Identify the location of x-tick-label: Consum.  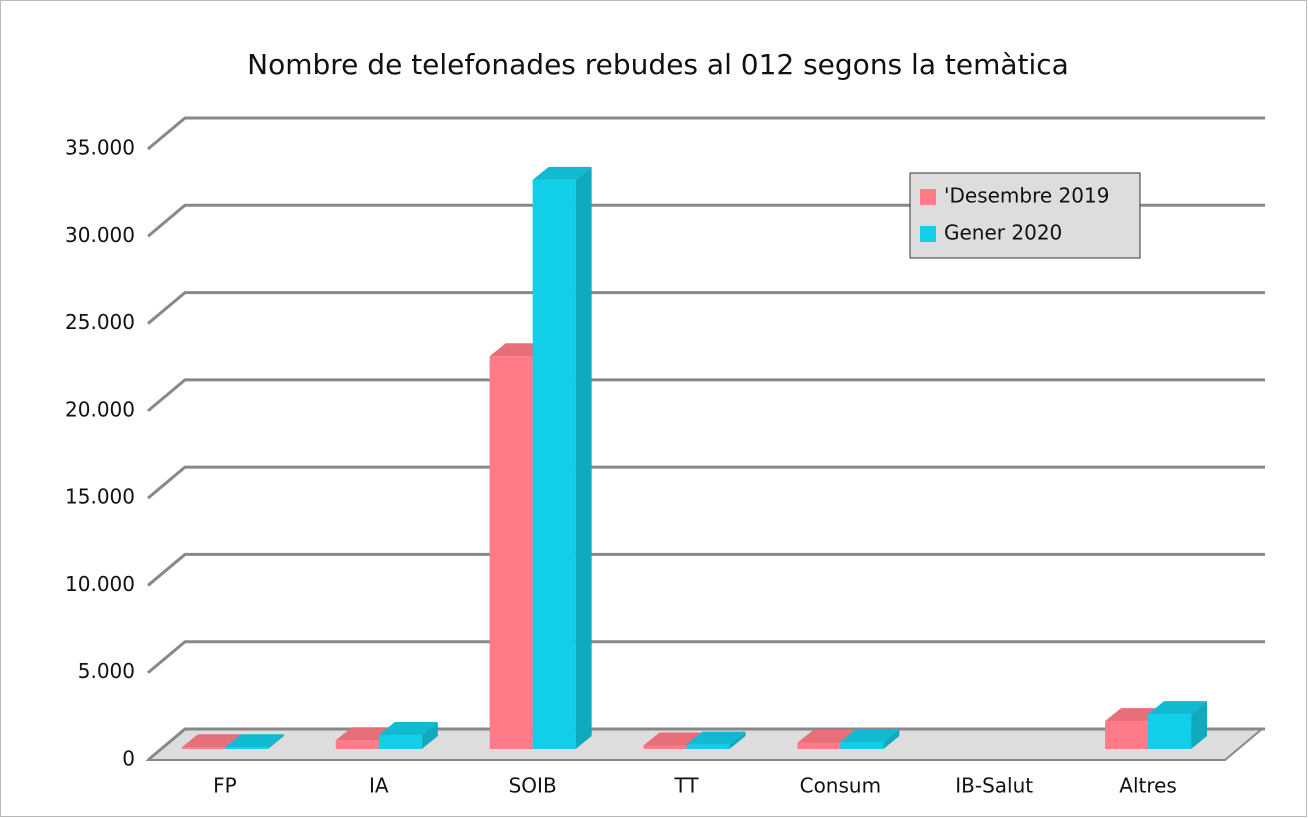
(840, 786).